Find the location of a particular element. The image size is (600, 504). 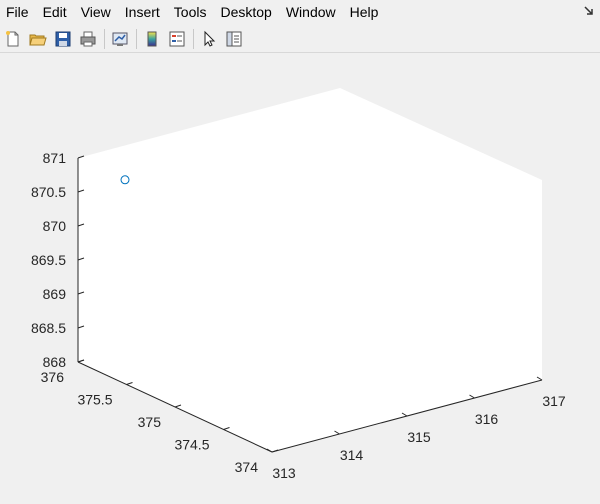

dock-figure-icon is located at coordinates (589, 11).